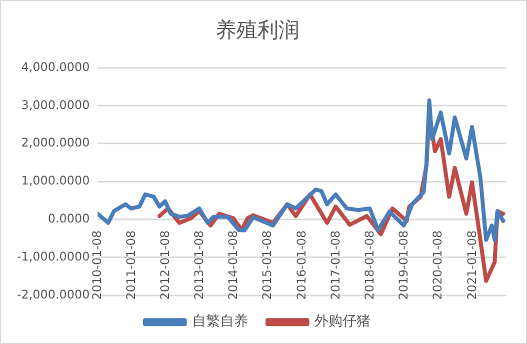 This screenshot has height=344, width=527. What do you see at coordinates (97, 265) in the screenshot?
I see `x-tick-label: 2010-01-08` at bounding box center [97, 265].